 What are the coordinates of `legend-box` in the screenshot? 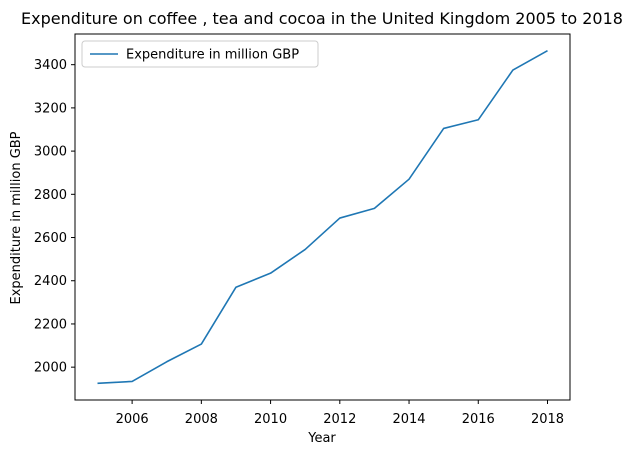 It's located at (200, 54).